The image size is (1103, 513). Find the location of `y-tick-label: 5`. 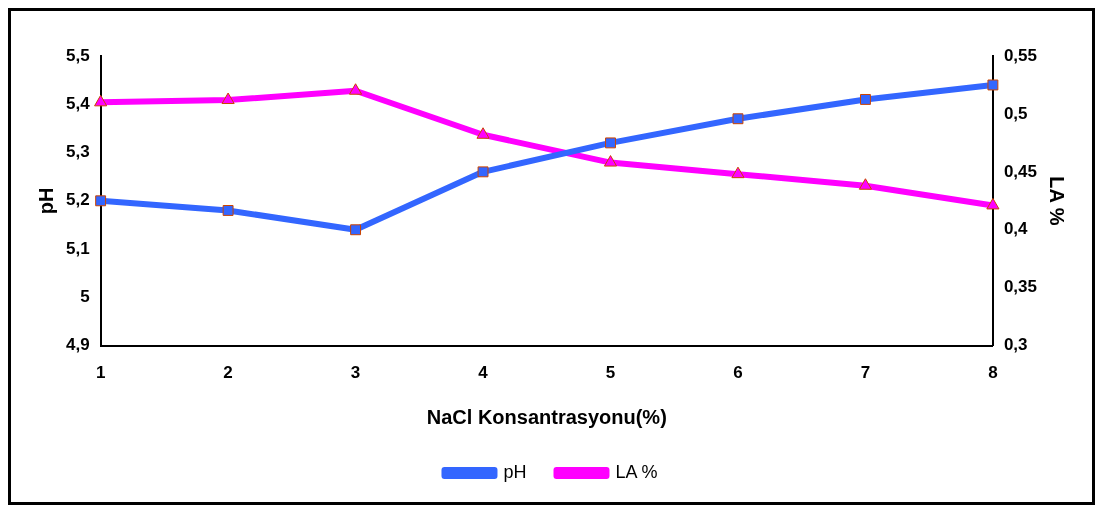

y-tick-label: 5 is located at coordinates (85, 297).